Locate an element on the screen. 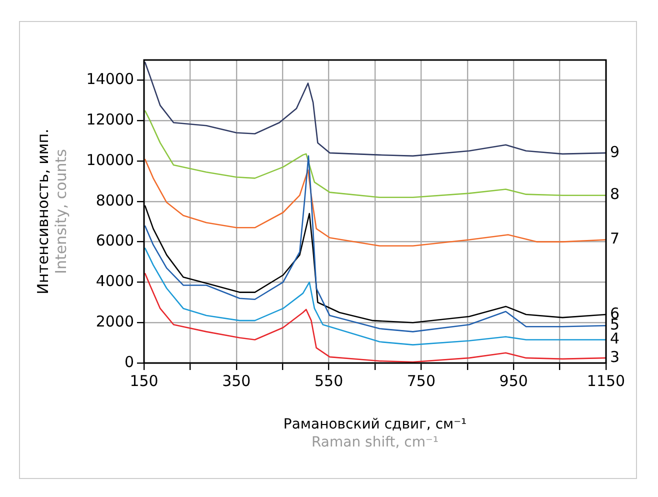  y-tick-label: 4000 is located at coordinates (115, 281).